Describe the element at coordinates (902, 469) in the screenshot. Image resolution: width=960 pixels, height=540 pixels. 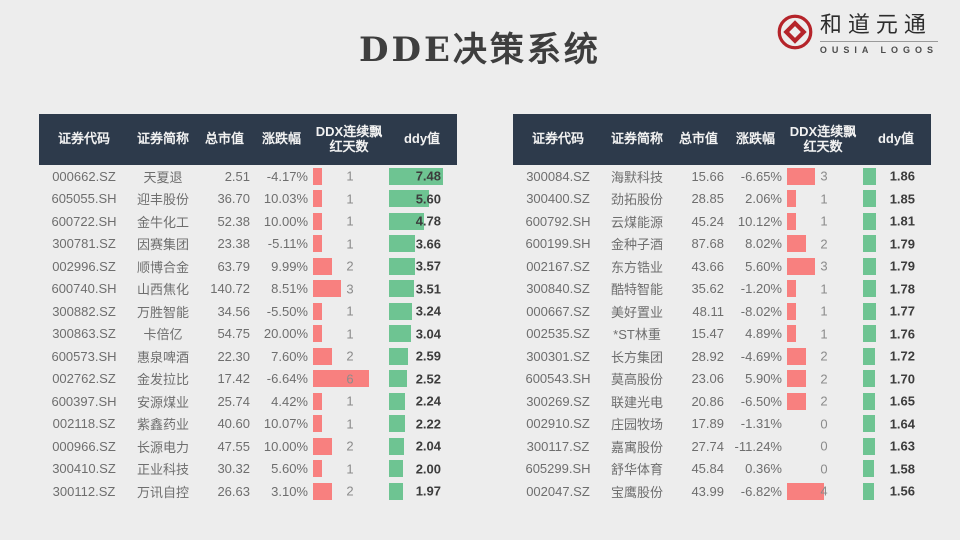
I see `ddy-value: 1.58` at that location.